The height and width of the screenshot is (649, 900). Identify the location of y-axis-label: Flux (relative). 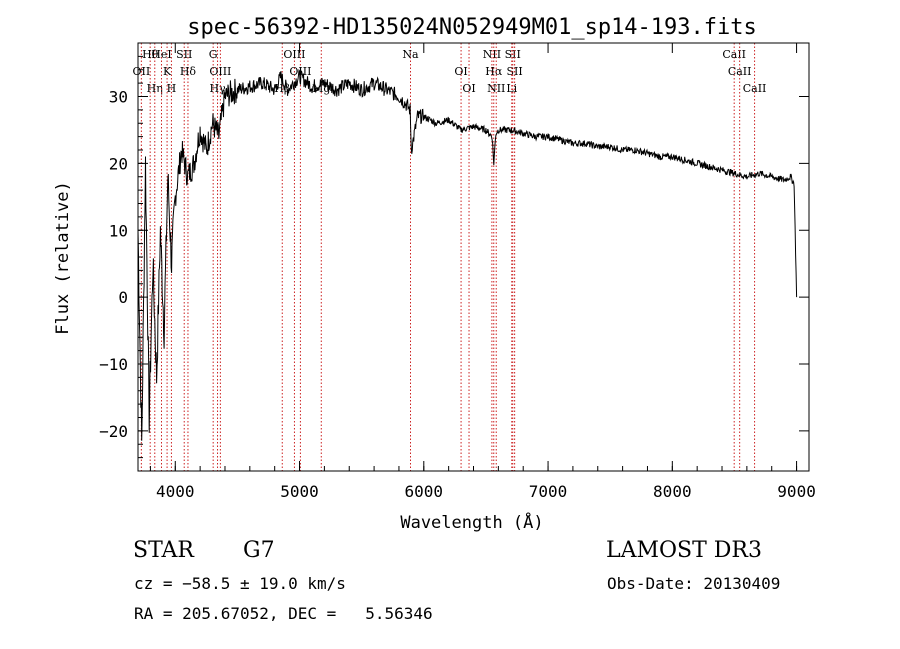
(63, 258).